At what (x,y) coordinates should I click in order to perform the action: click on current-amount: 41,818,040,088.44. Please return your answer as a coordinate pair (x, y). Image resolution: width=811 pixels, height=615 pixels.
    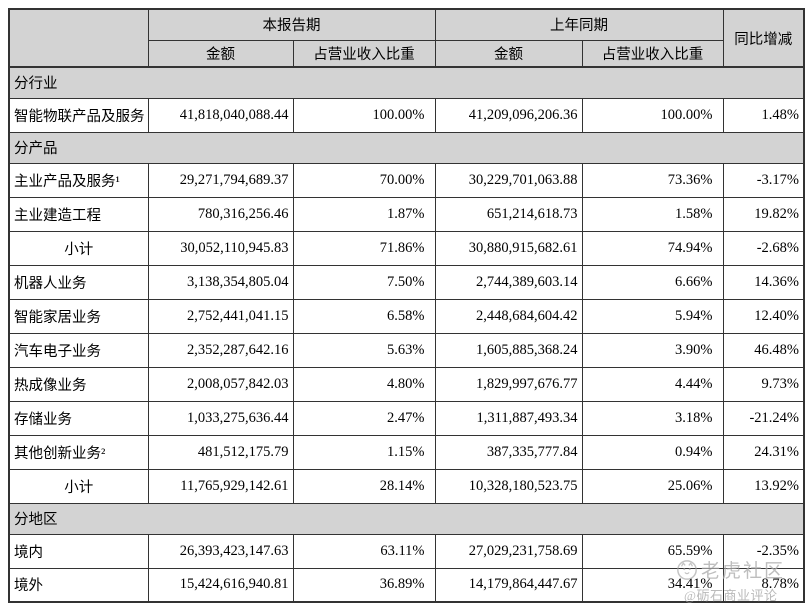
    Looking at the image, I should click on (220, 115).